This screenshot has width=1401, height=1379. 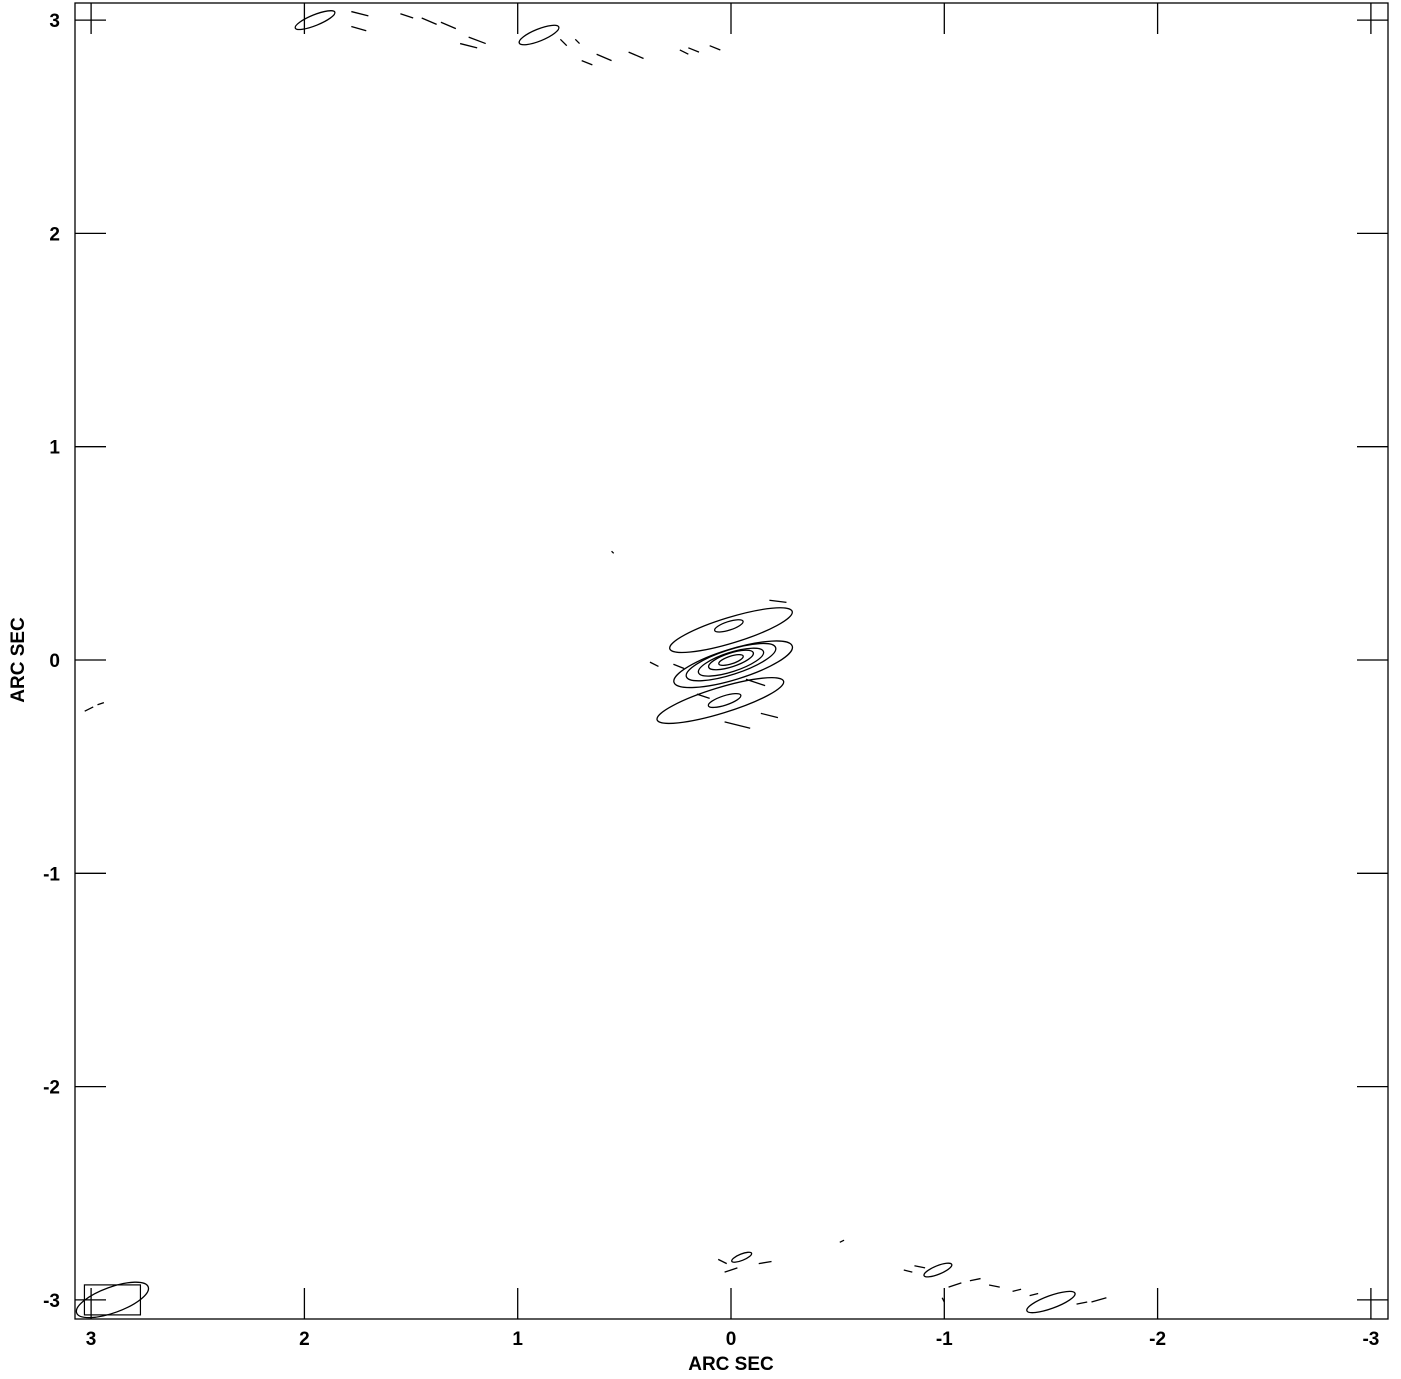 I want to click on beam-shape, so click(x=112, y=1300).